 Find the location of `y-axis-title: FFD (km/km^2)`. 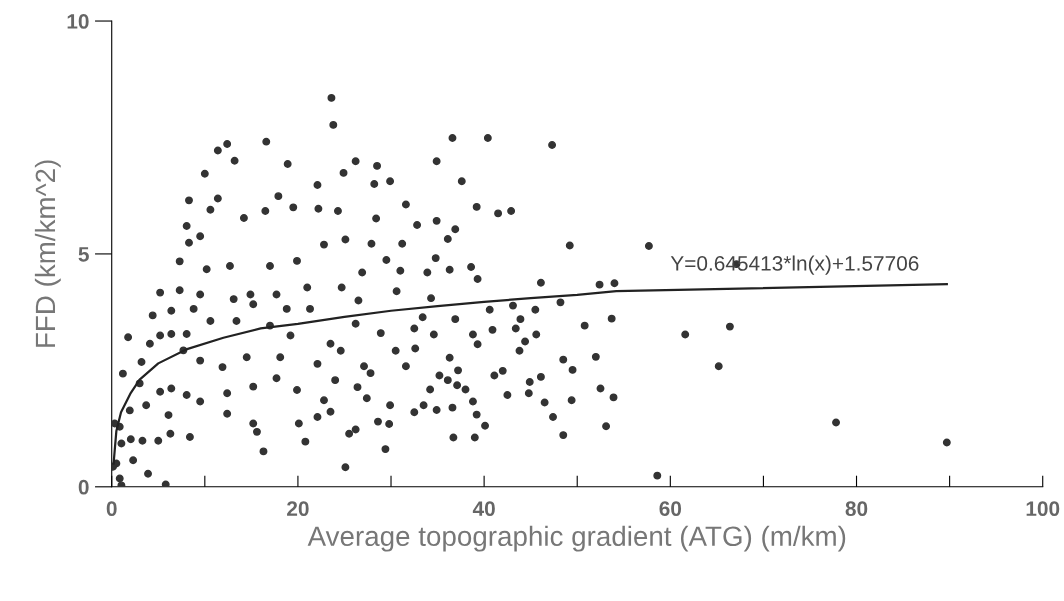

y-axis-title: FFD (km/km^2) is located at coordinates (47, 253).